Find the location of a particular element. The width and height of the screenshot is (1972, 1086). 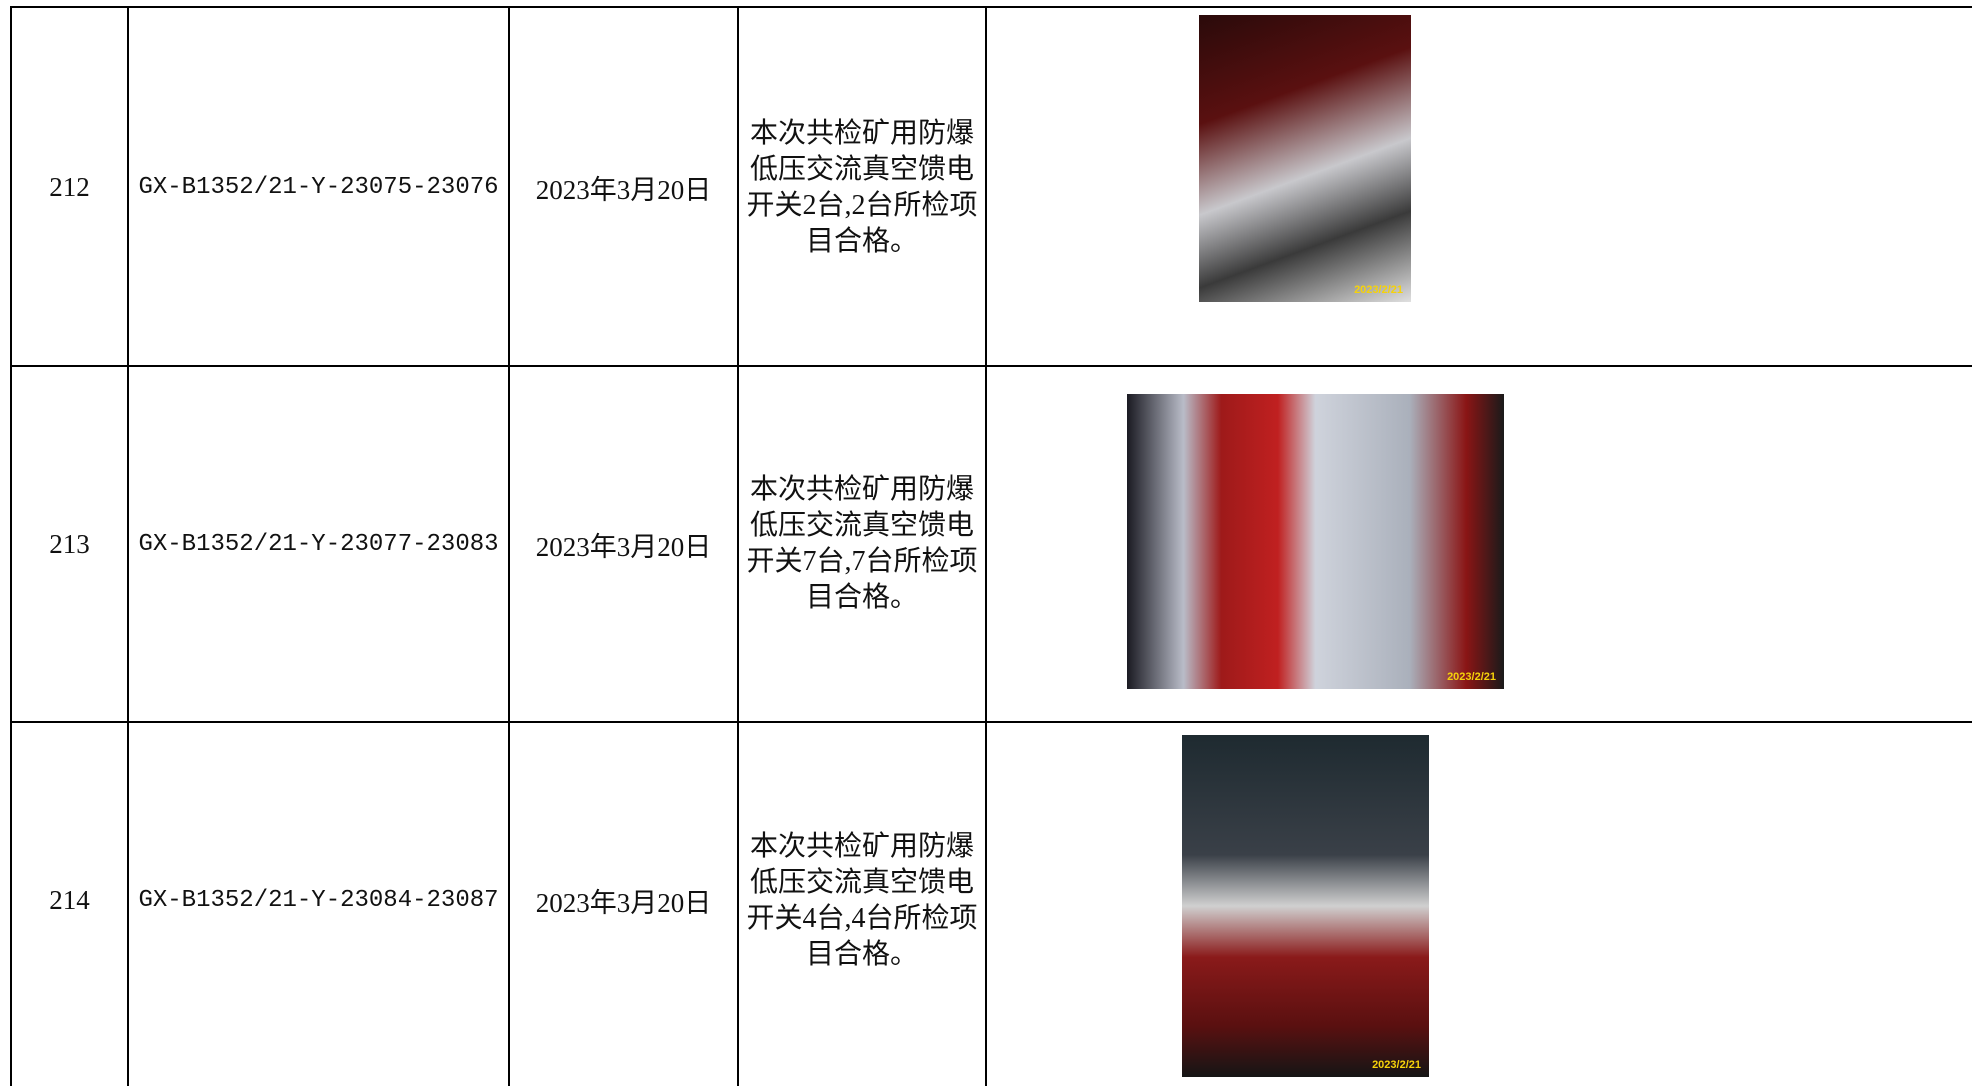

certificate-code: GX-B1352/21-Y-23084-23087 is located at coordinates (318, 900).